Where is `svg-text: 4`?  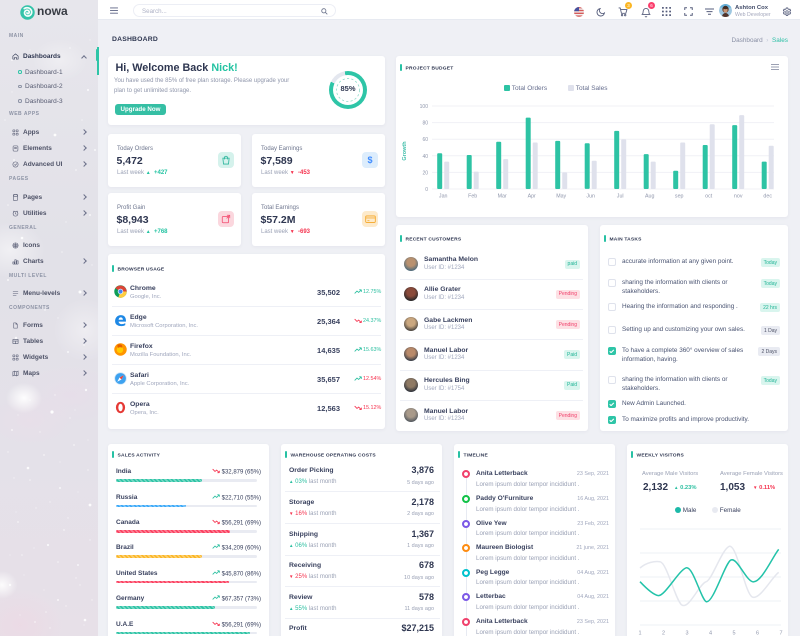 svg-text: 4 is located at coordinates (710, 633).